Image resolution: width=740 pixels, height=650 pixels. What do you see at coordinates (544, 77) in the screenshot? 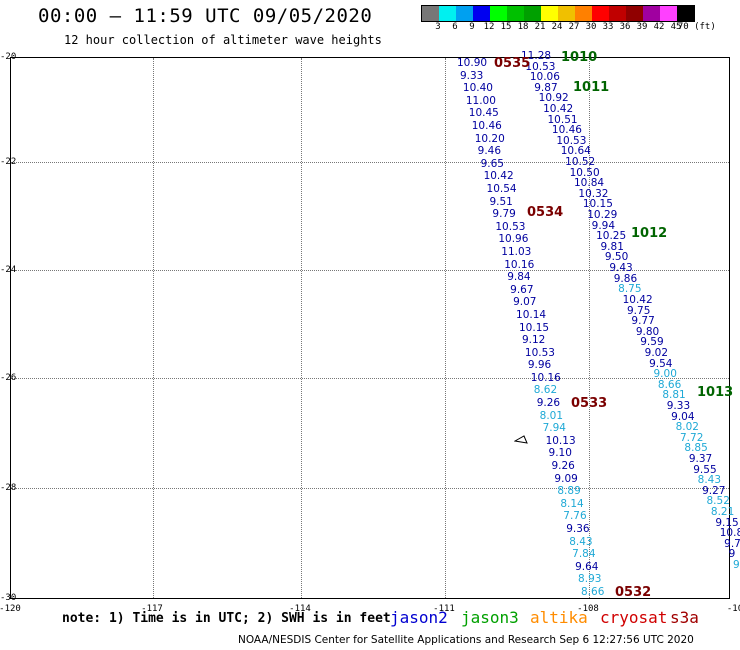
I see `wave-height-value: 10.06` at bounding box center [544, 77].